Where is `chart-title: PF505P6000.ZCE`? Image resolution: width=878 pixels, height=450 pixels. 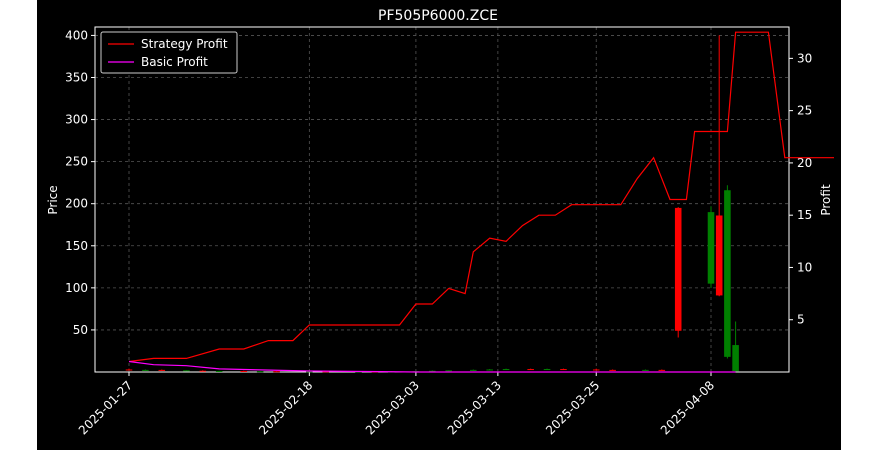
chart-title: PF505P6000.ZCE is located at coordinates (438, 16).